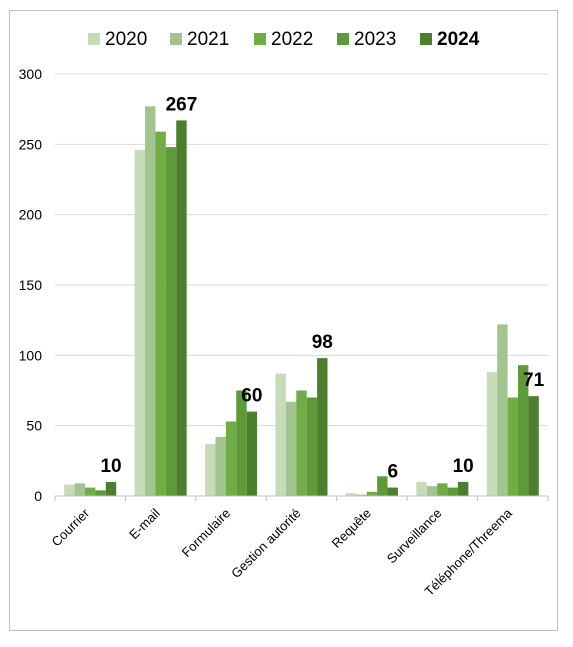 The height and width of the screenshot is (647, 573). I want to click on data-label: 71, so click(534, 380).